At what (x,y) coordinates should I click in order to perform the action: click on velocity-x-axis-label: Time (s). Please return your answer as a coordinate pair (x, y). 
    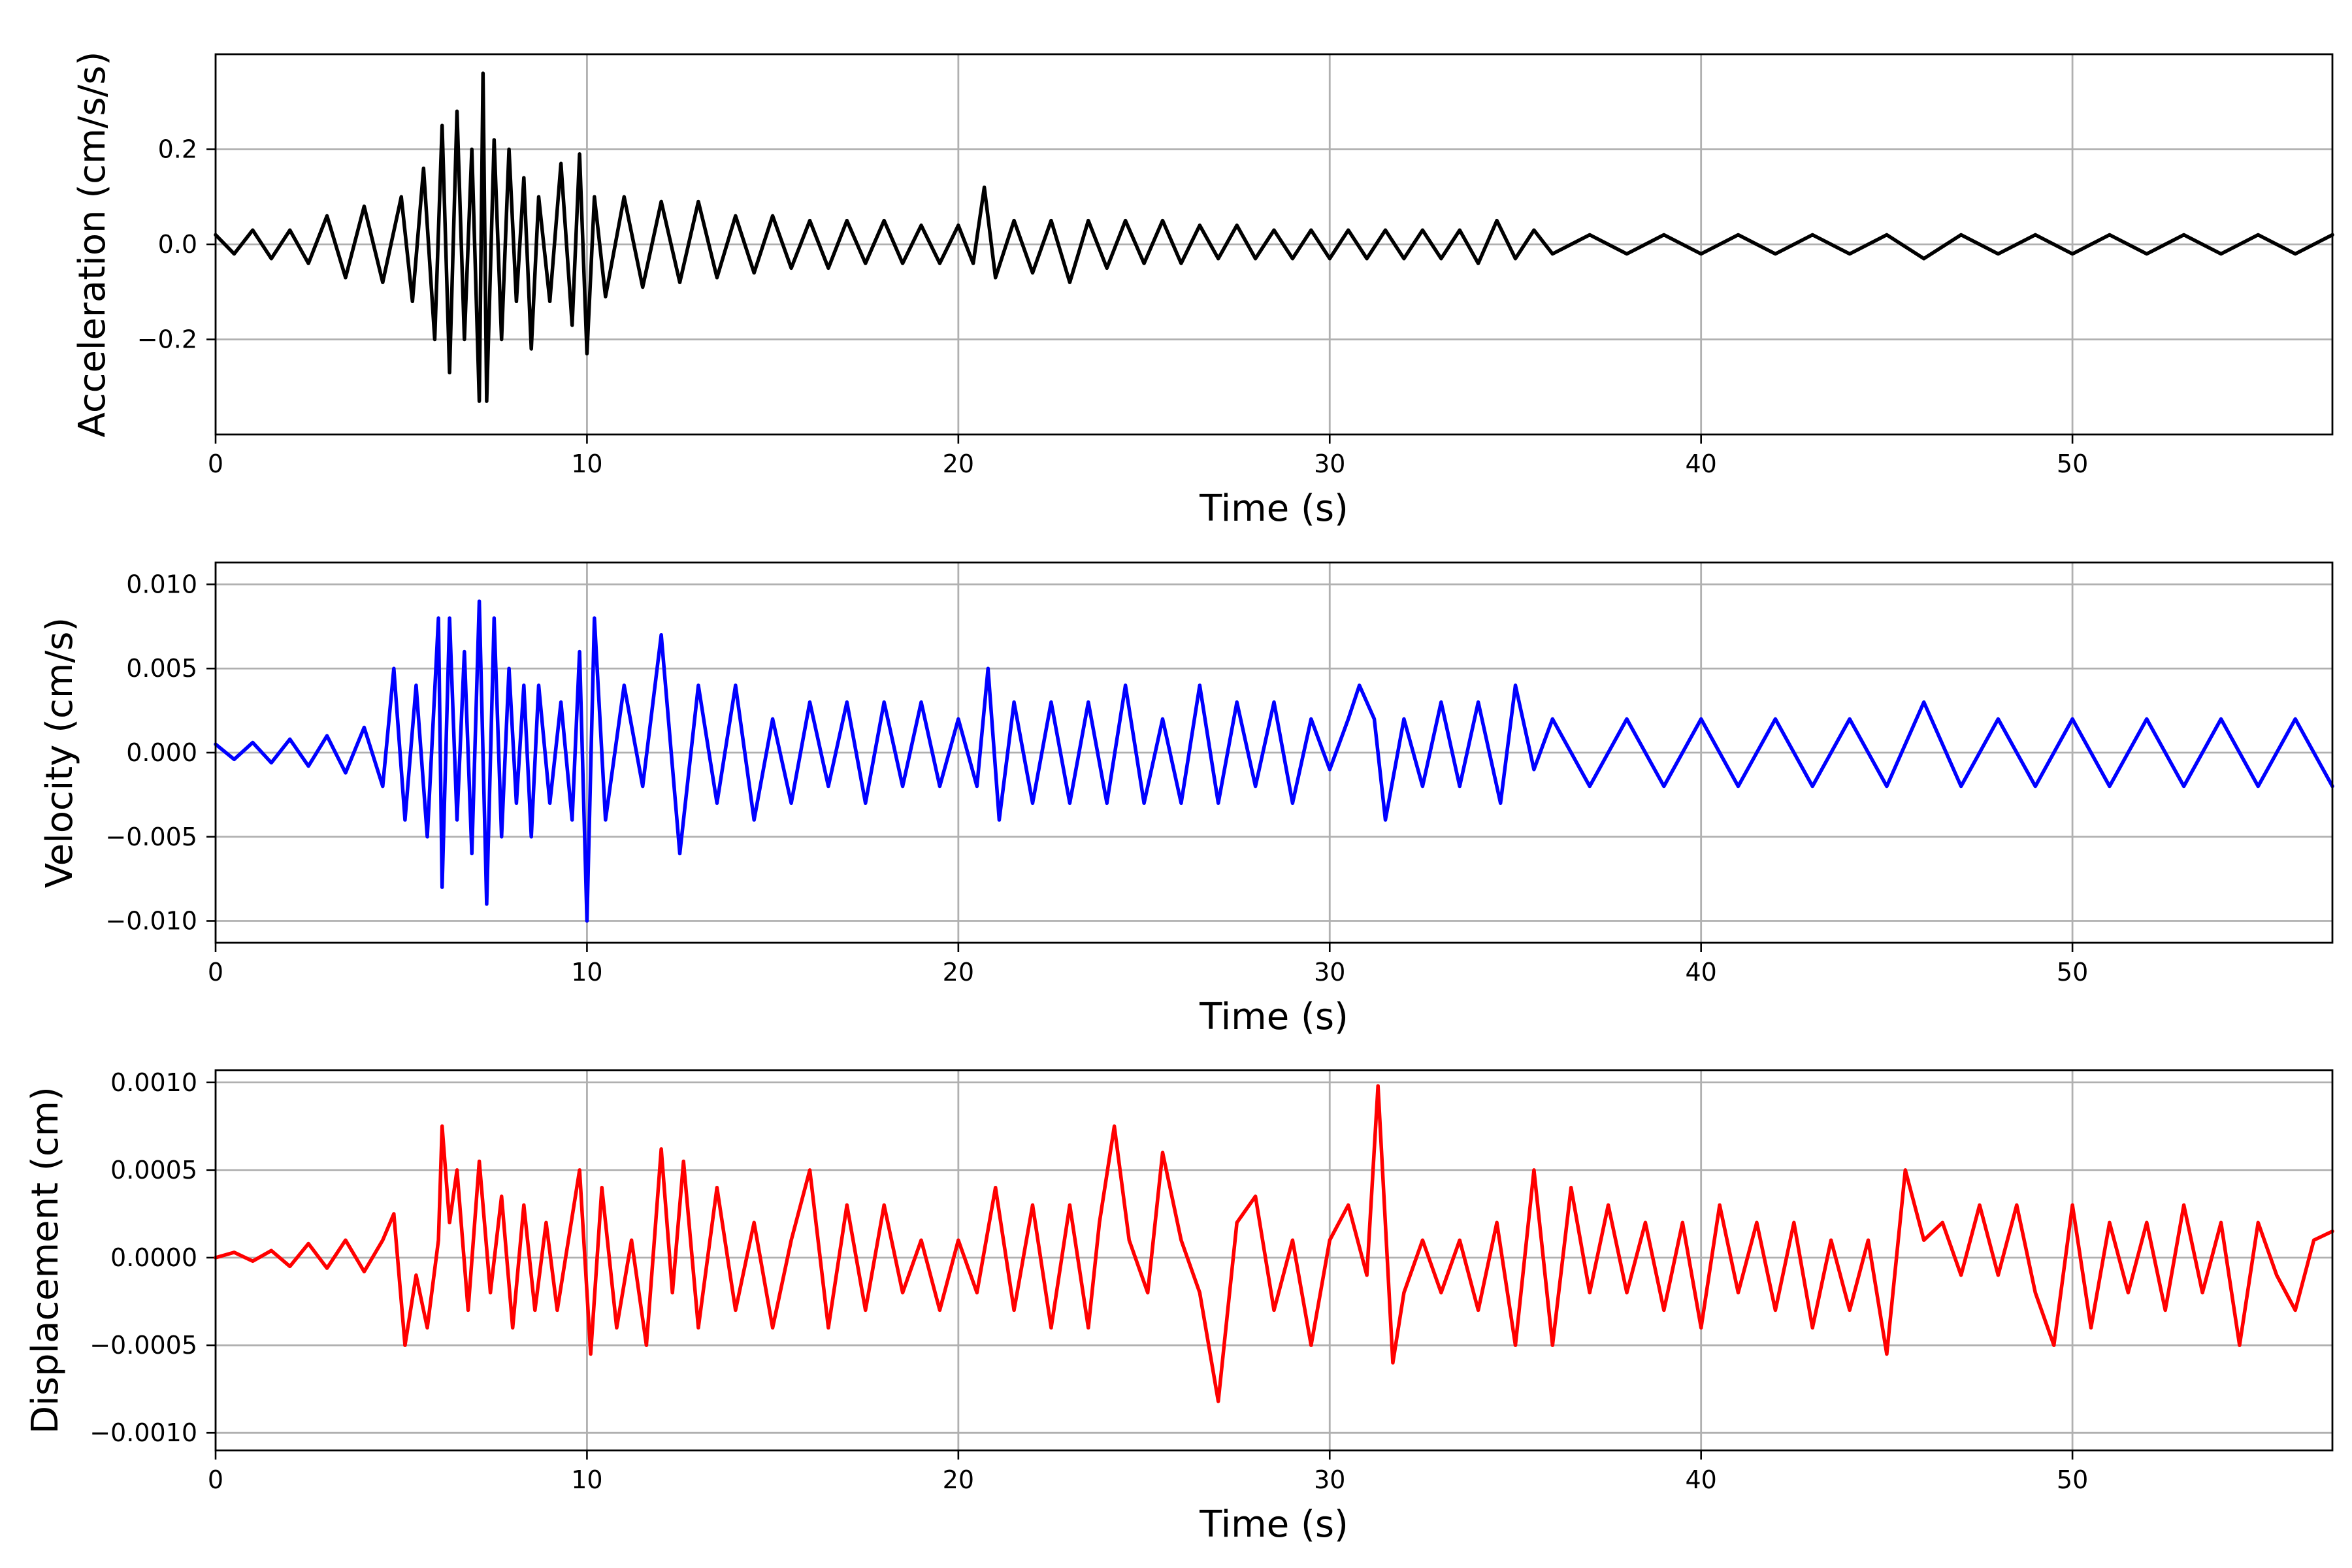
    Looking at the image, I should click on (1273, 1017).